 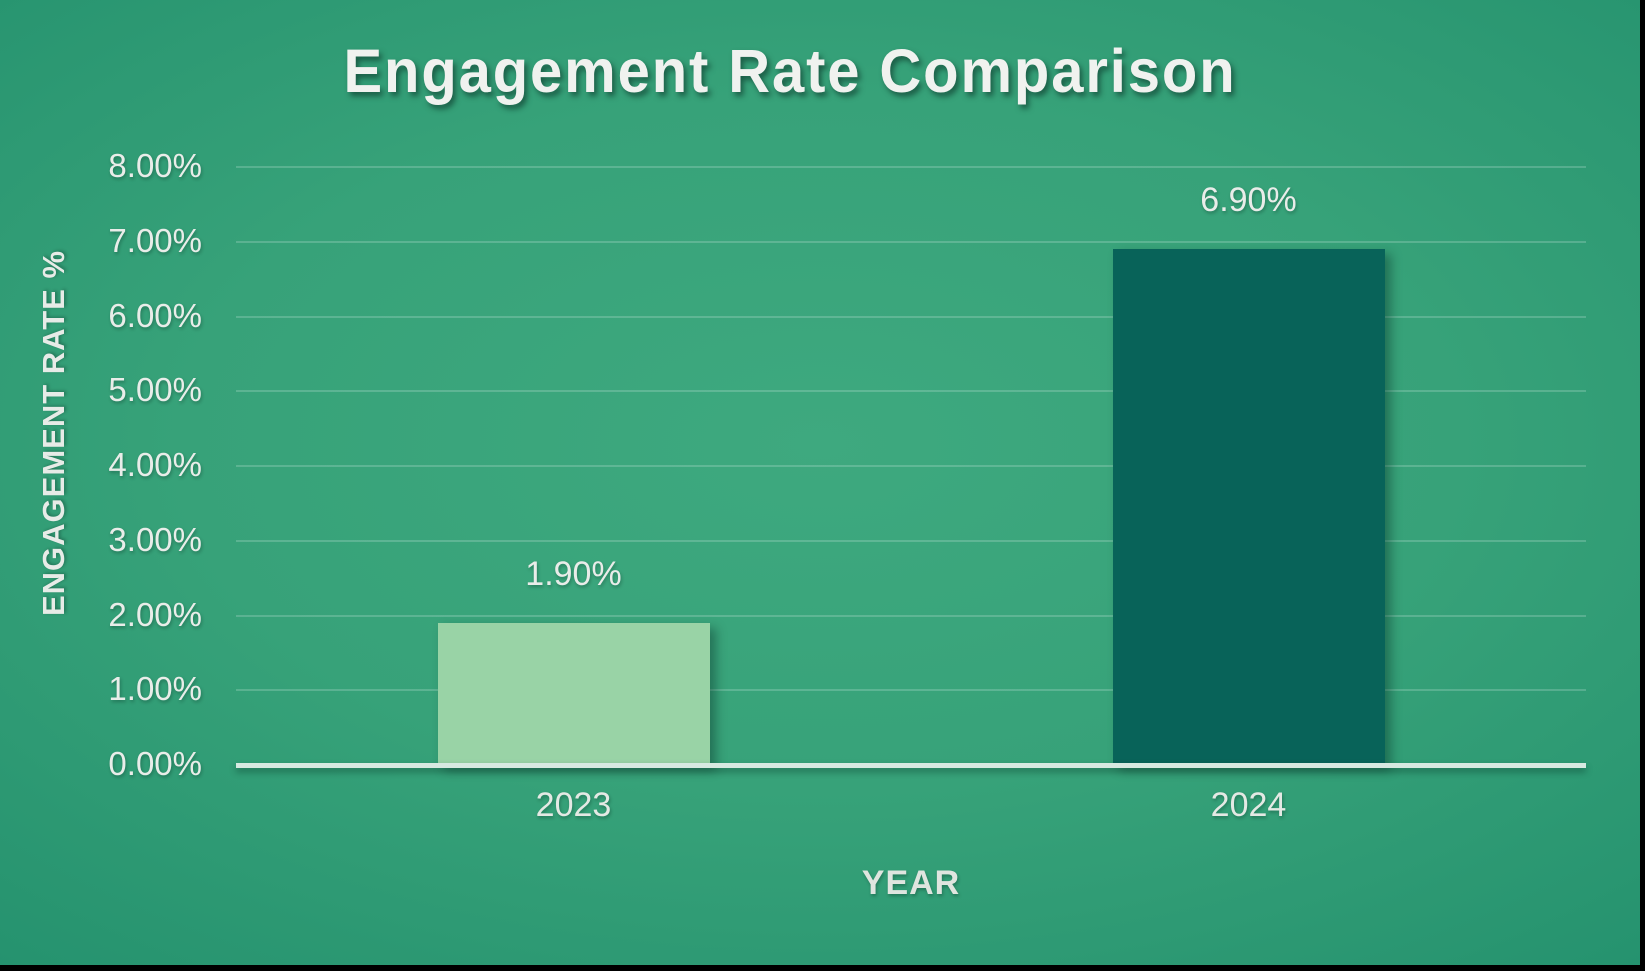 What do you see at coordinates (155, 763) in the screenshot?
I see `y-tick-label: 0.00%` at bounding box center [155, 763].